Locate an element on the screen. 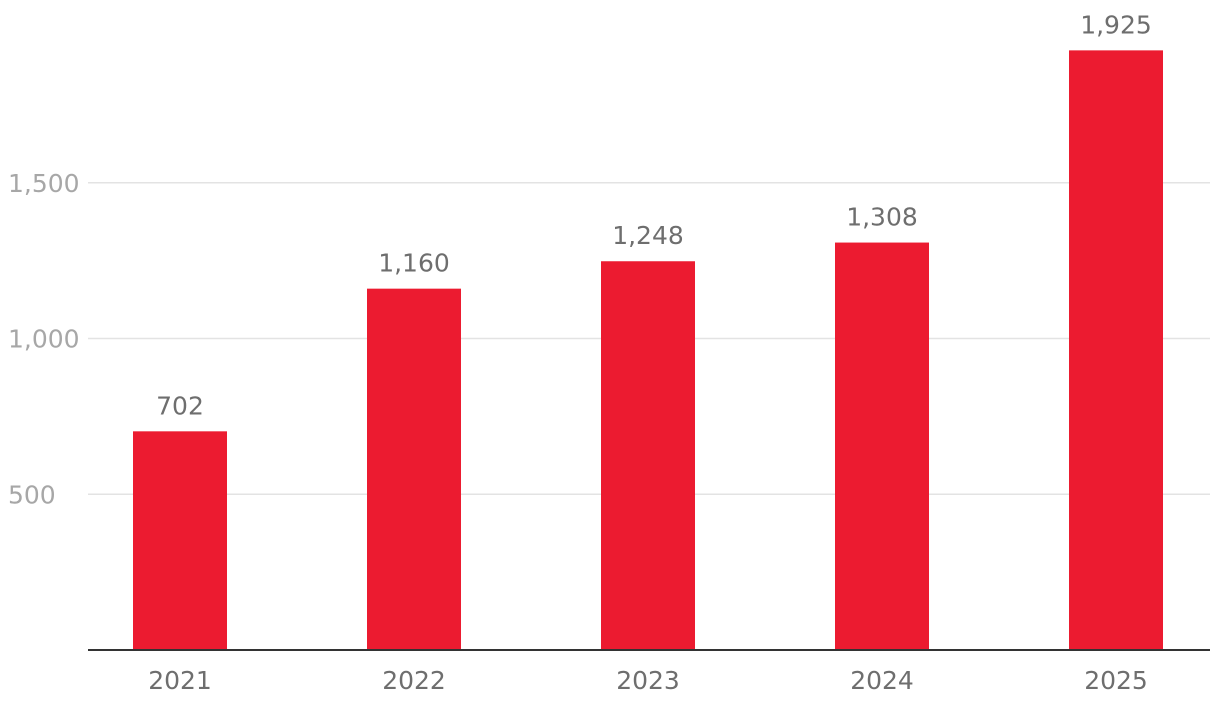  x-tick-label: 2023 is located at coordinates (648, 680).